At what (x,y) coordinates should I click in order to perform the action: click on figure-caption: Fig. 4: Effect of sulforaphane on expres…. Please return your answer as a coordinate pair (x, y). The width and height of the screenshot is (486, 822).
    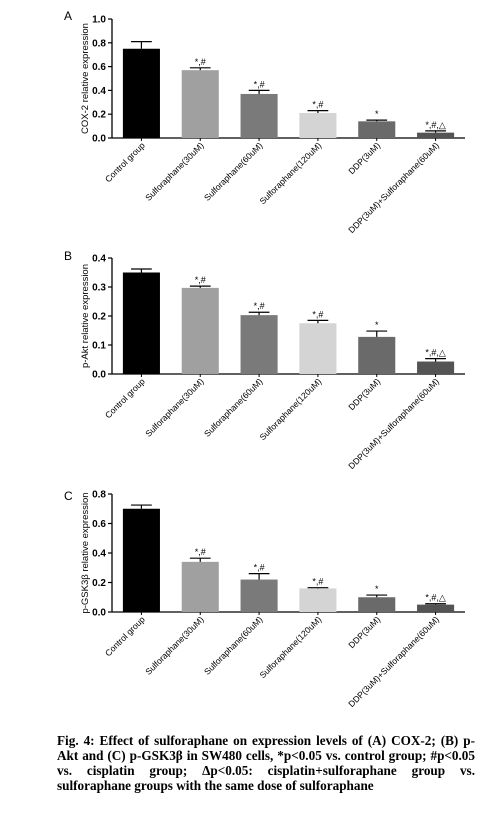
    Looking at the image, I should click on (266, 763).